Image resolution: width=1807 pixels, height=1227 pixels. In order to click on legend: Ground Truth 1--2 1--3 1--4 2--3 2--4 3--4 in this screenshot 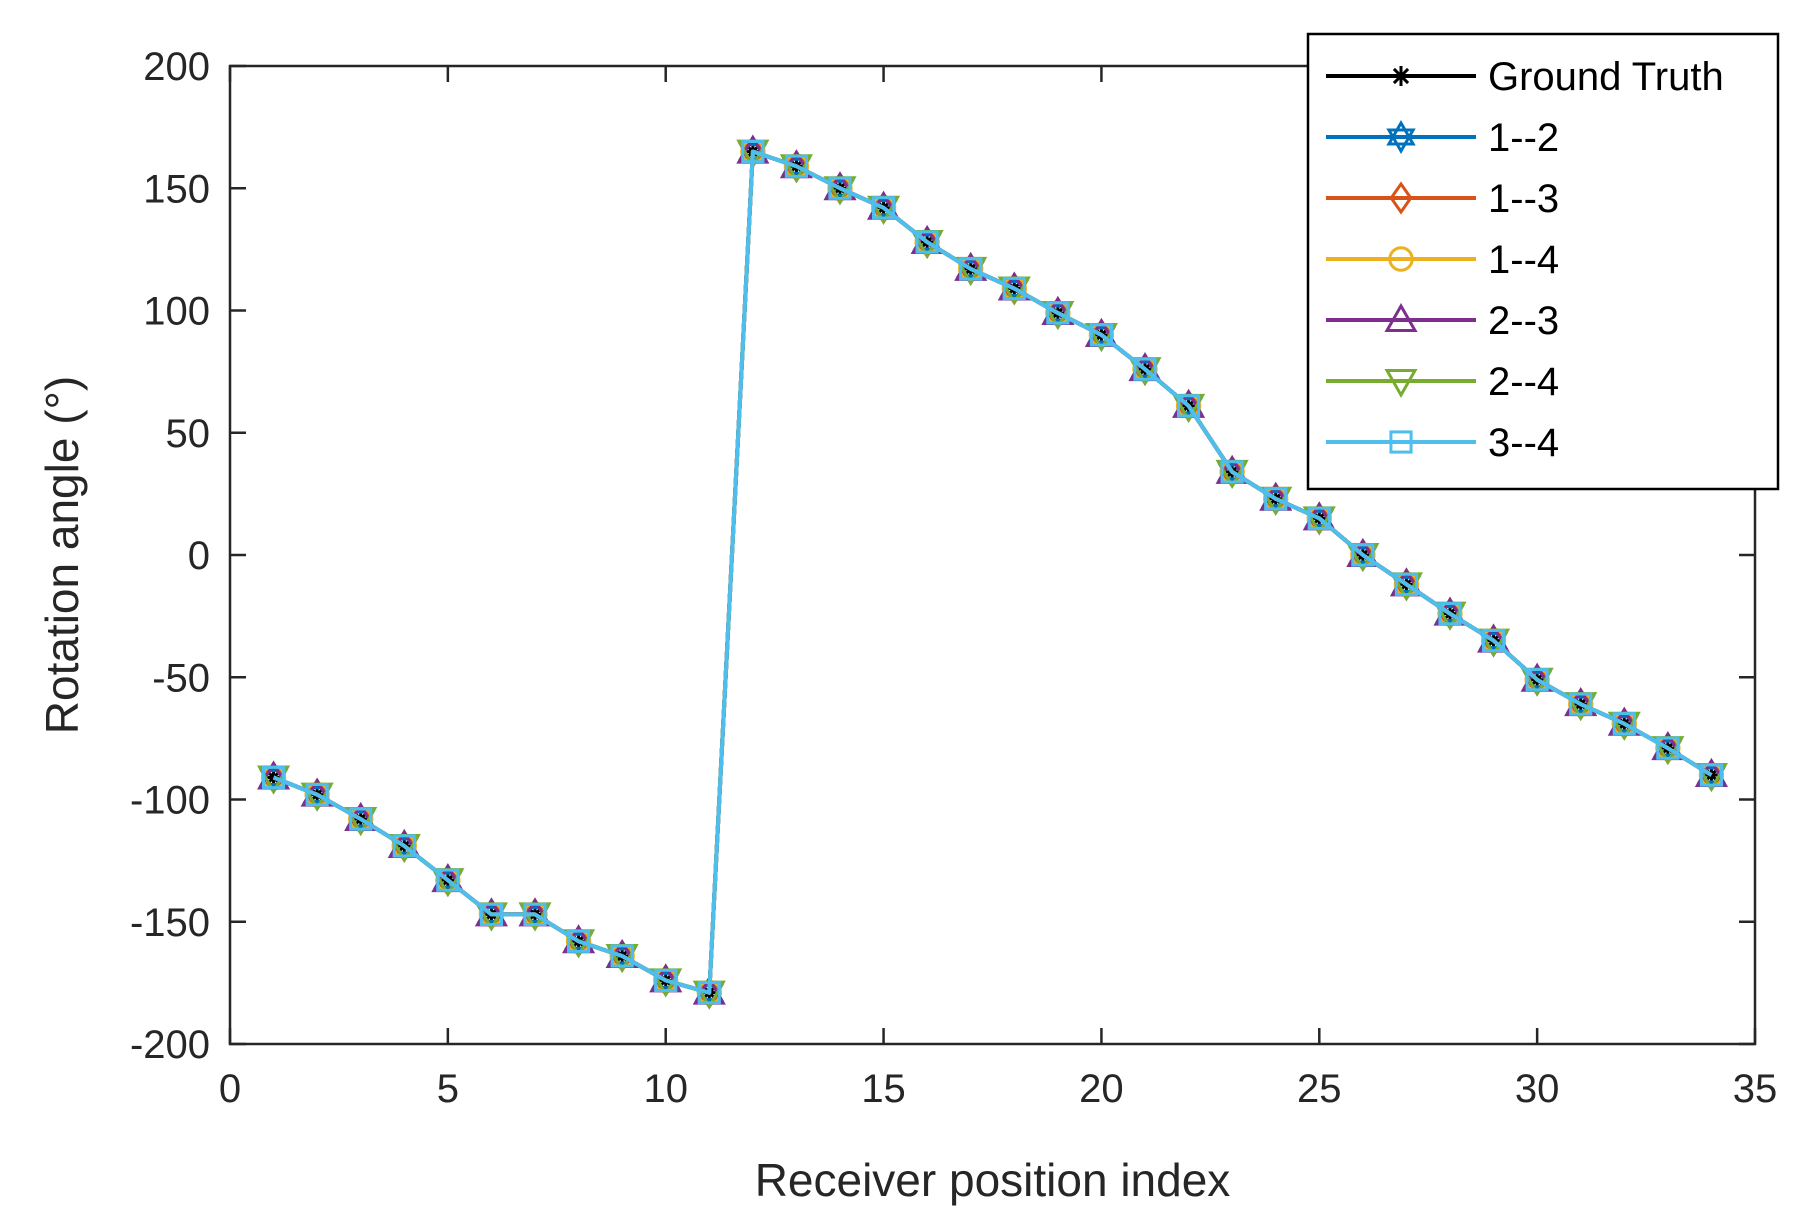, I will do `click(1543, 261)`.